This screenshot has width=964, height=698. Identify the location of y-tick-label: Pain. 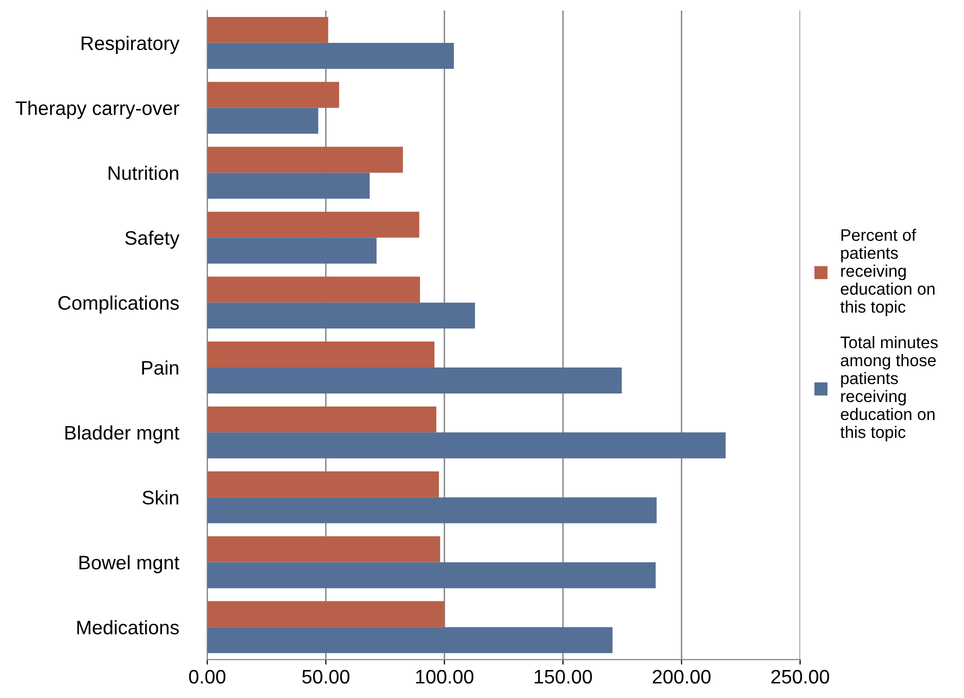
(160, 367).